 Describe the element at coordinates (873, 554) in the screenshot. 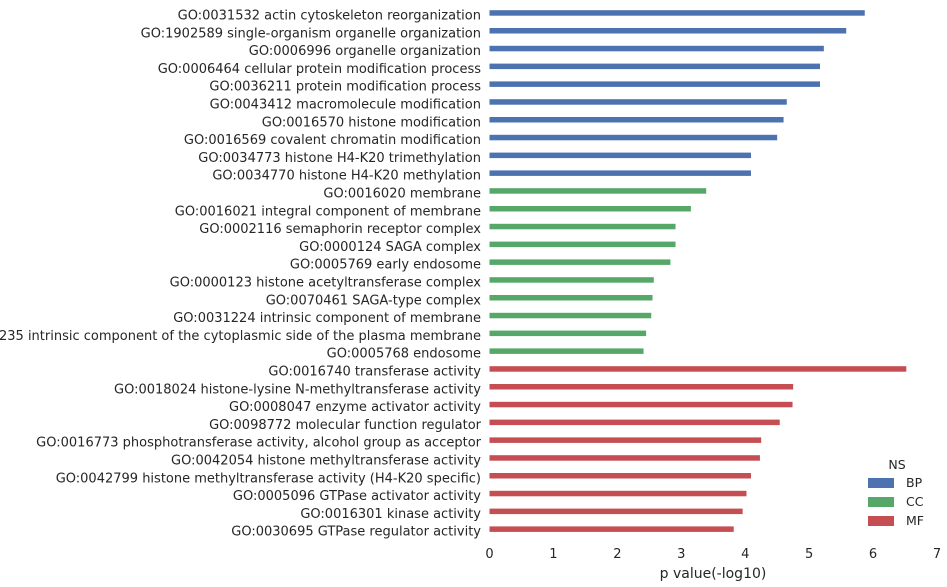

I see `x-tick-label-6: 6` at that location.